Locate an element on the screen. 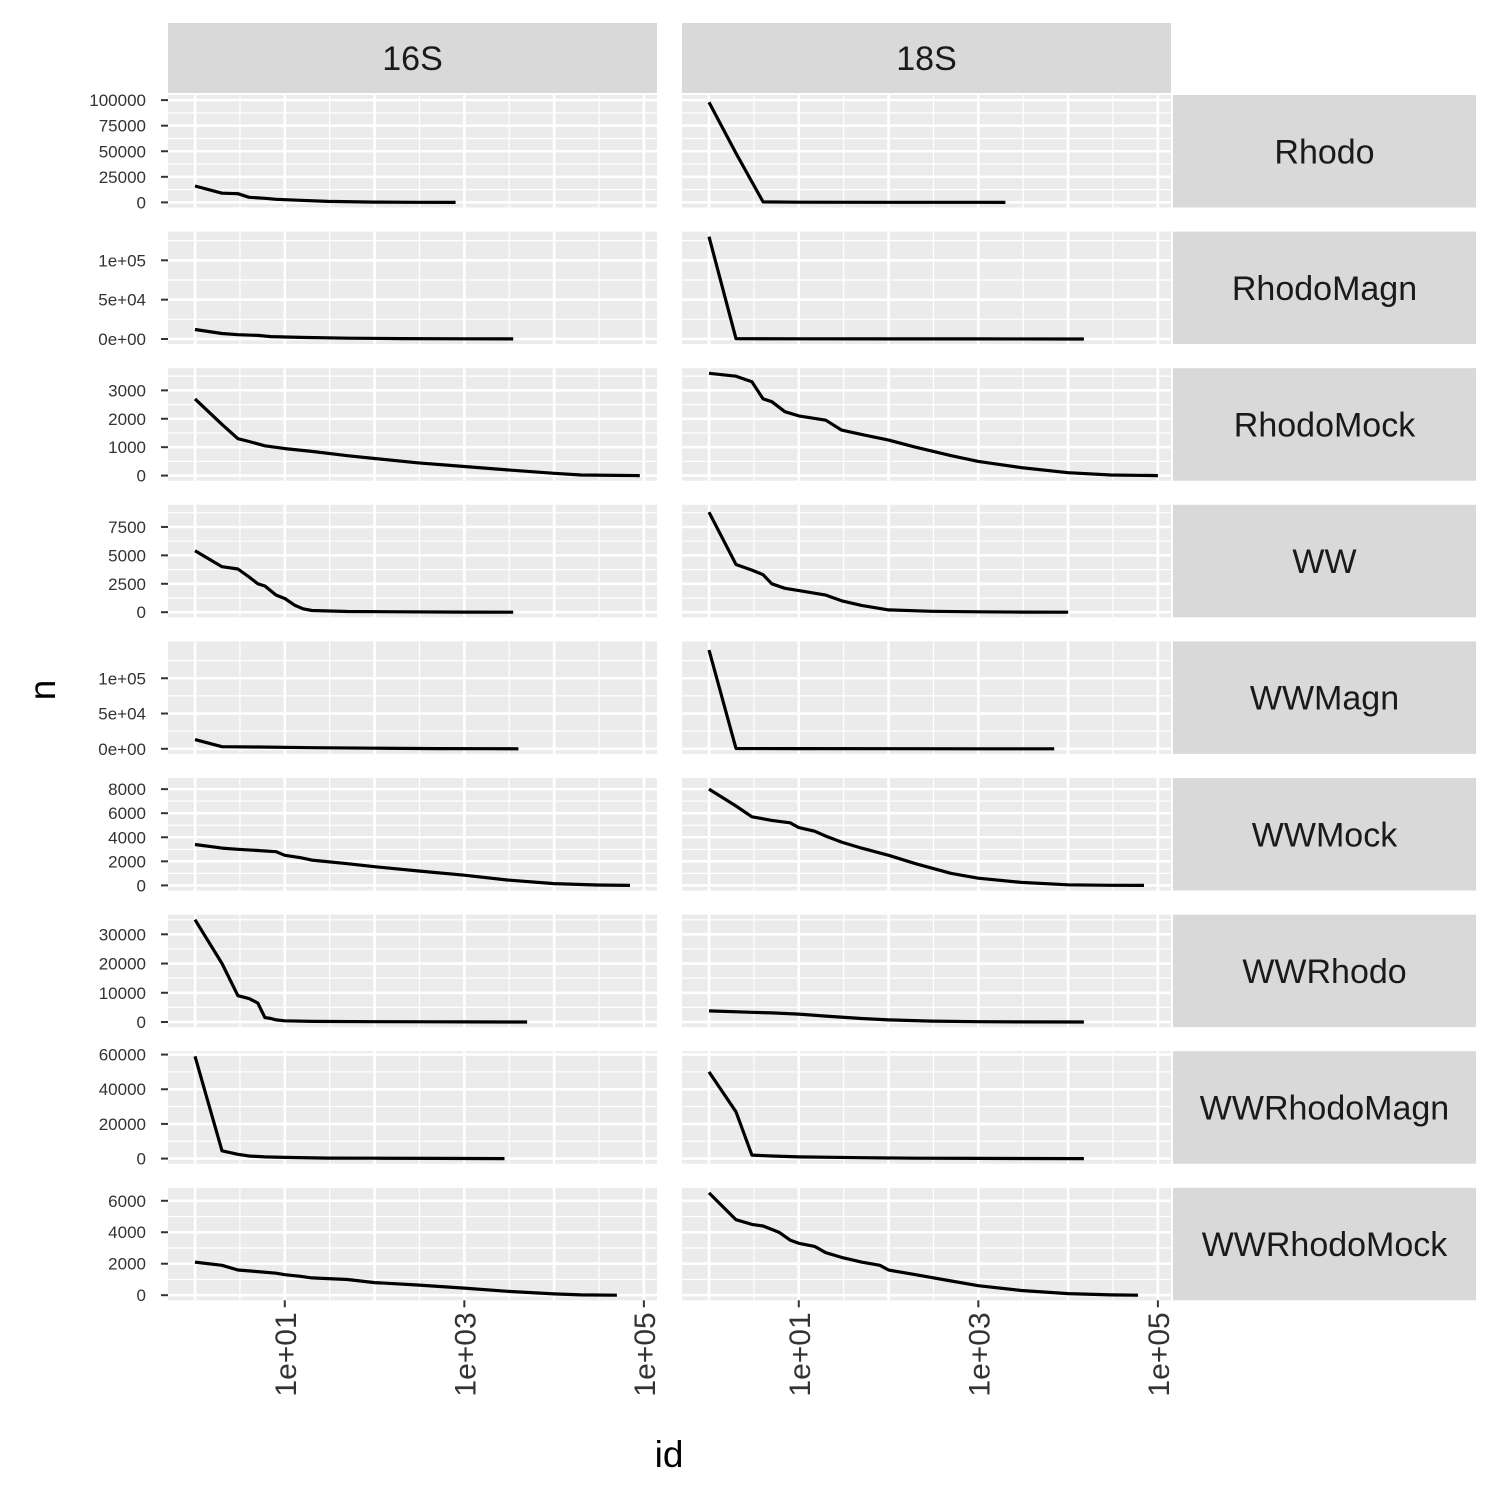 This screenshot has width=1500, height=1500. y-tick-label: 40000 is located at coordinates (122, 1089).